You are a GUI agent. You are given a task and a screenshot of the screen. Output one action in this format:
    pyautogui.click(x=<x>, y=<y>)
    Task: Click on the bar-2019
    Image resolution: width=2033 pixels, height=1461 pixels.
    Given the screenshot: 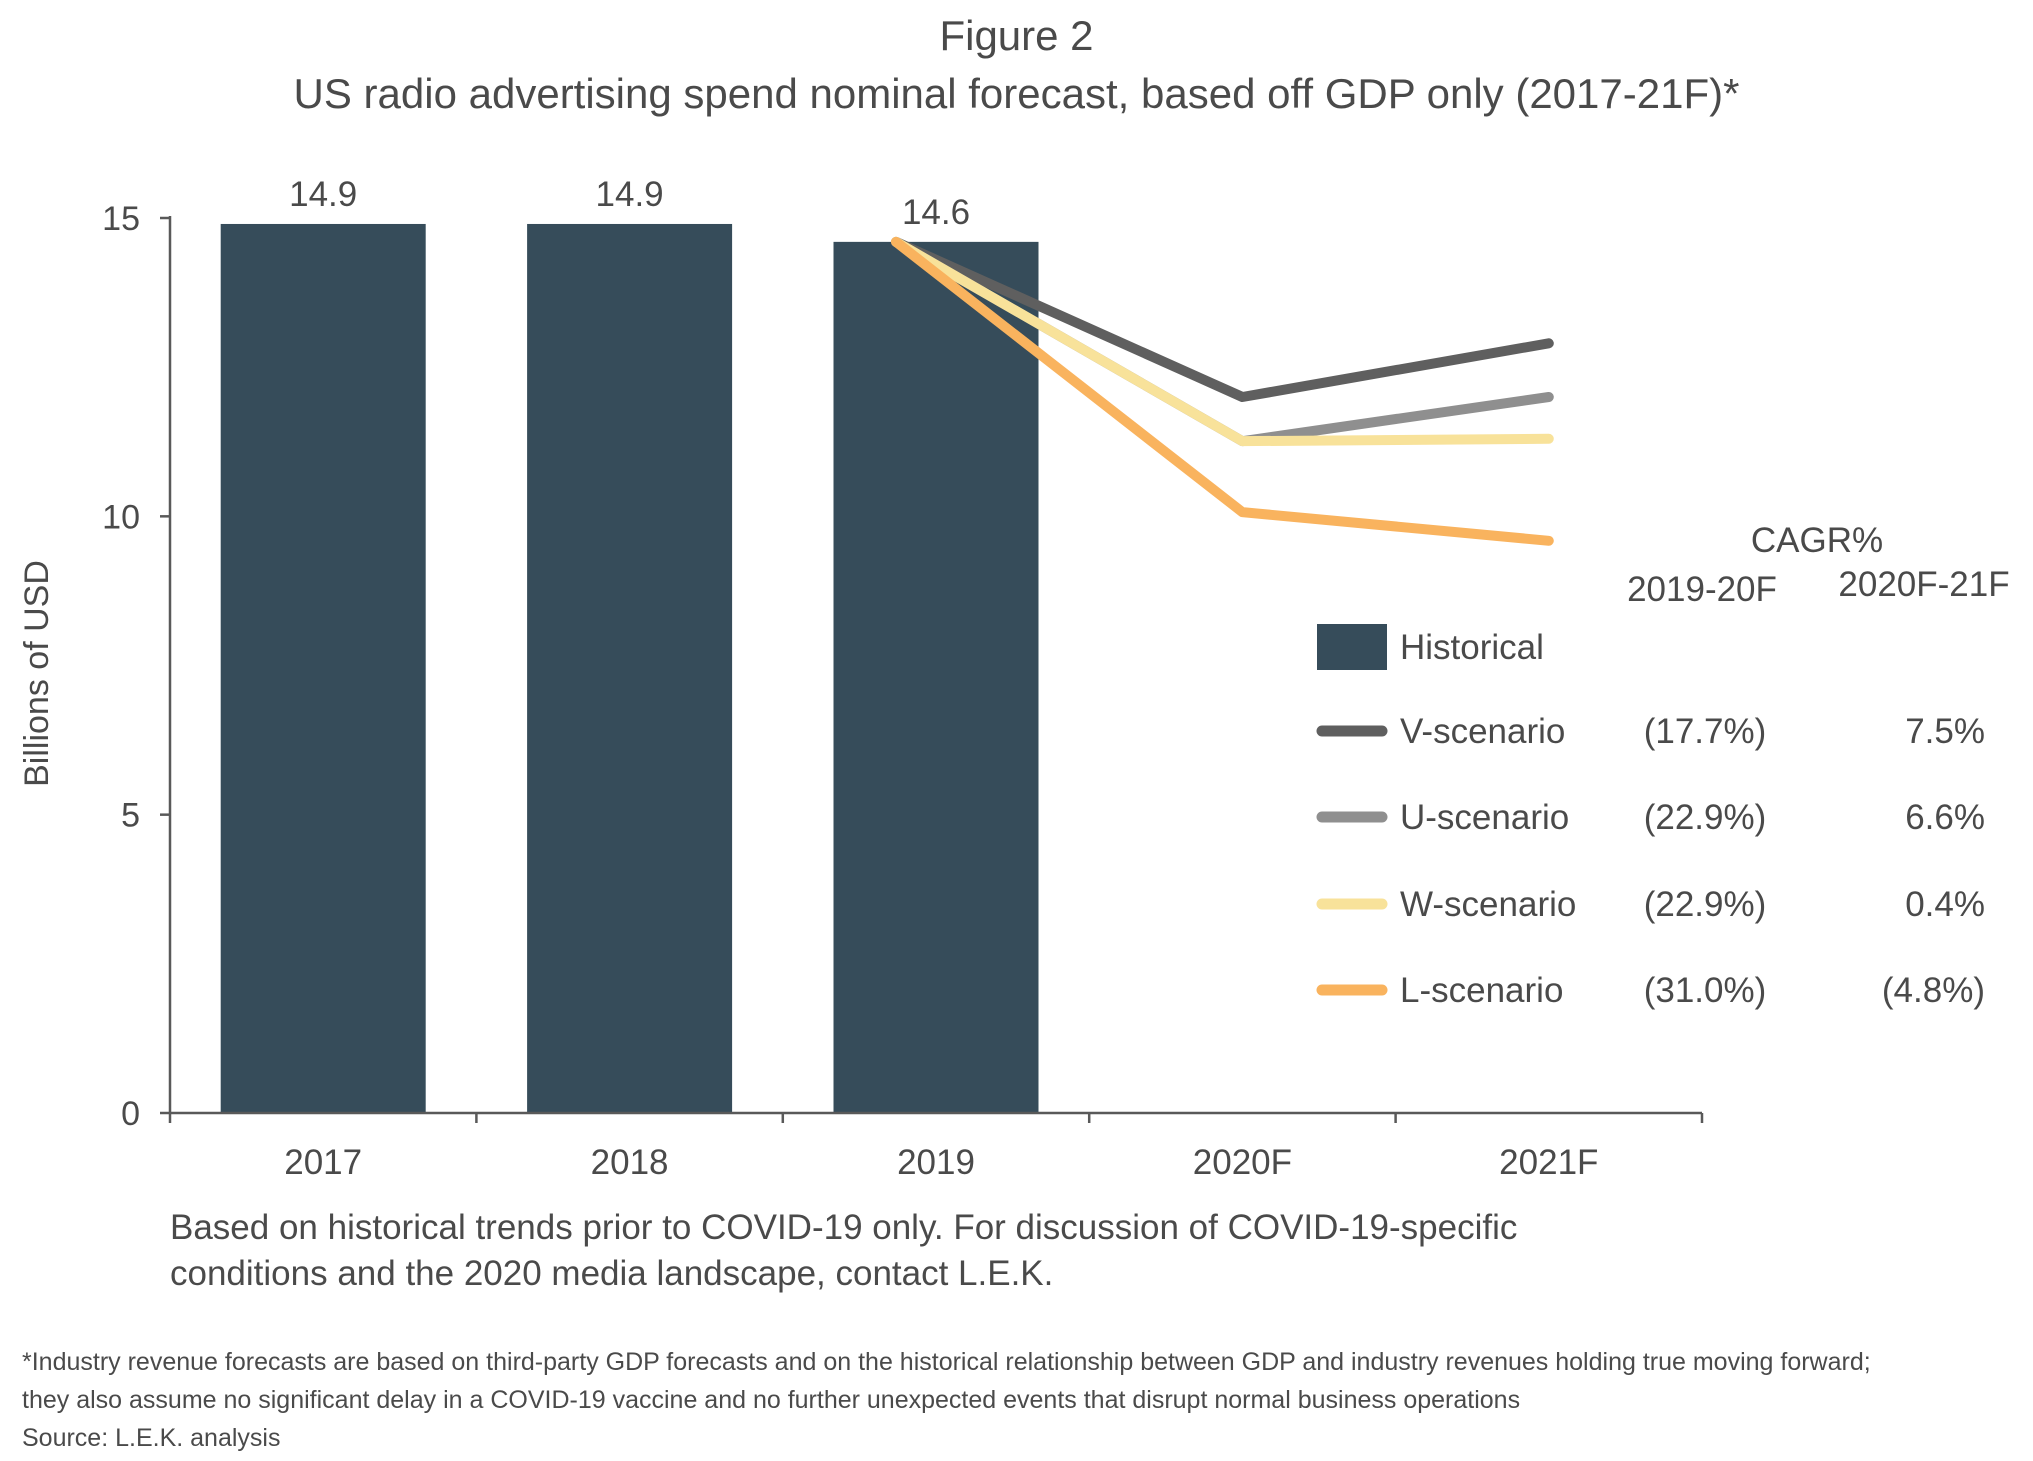 What is the action you would take?
    pyautogui.click(x=936, y=677)
    